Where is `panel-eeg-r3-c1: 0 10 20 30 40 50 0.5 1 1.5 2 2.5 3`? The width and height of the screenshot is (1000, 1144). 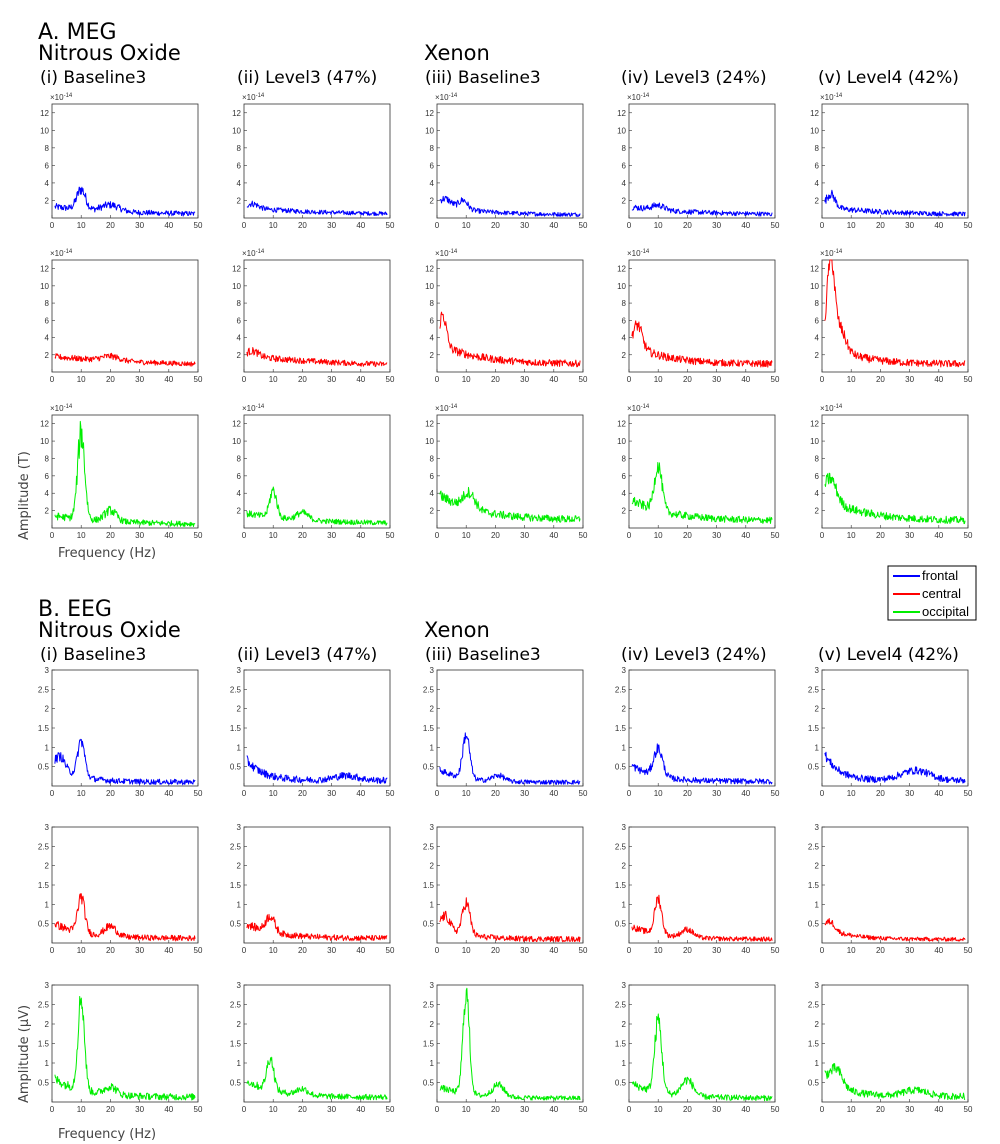
panel-eeg-r3-c1: 0 10 20 30 40 50 0.5 1 1.5 2 2.5 3 is located at coordinates (120, 1047).